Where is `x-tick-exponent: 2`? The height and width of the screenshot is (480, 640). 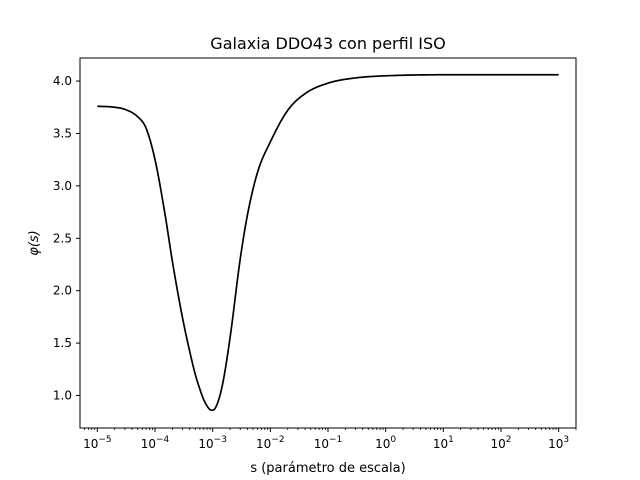
x-tick-exponent: 2 is located at coordinates (509, 440).